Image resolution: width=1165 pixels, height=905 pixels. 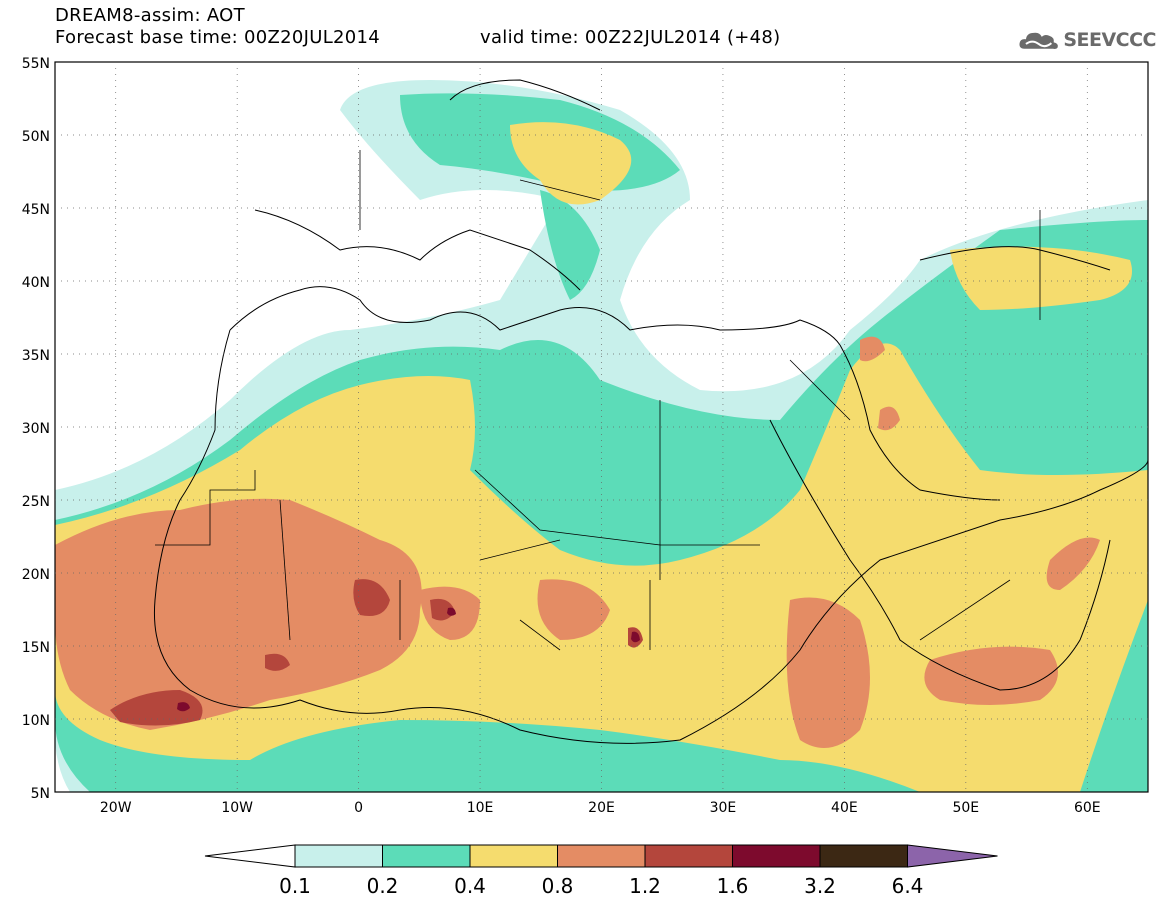 I want to click on lon-label: 20E, so click(x=601, y=808).